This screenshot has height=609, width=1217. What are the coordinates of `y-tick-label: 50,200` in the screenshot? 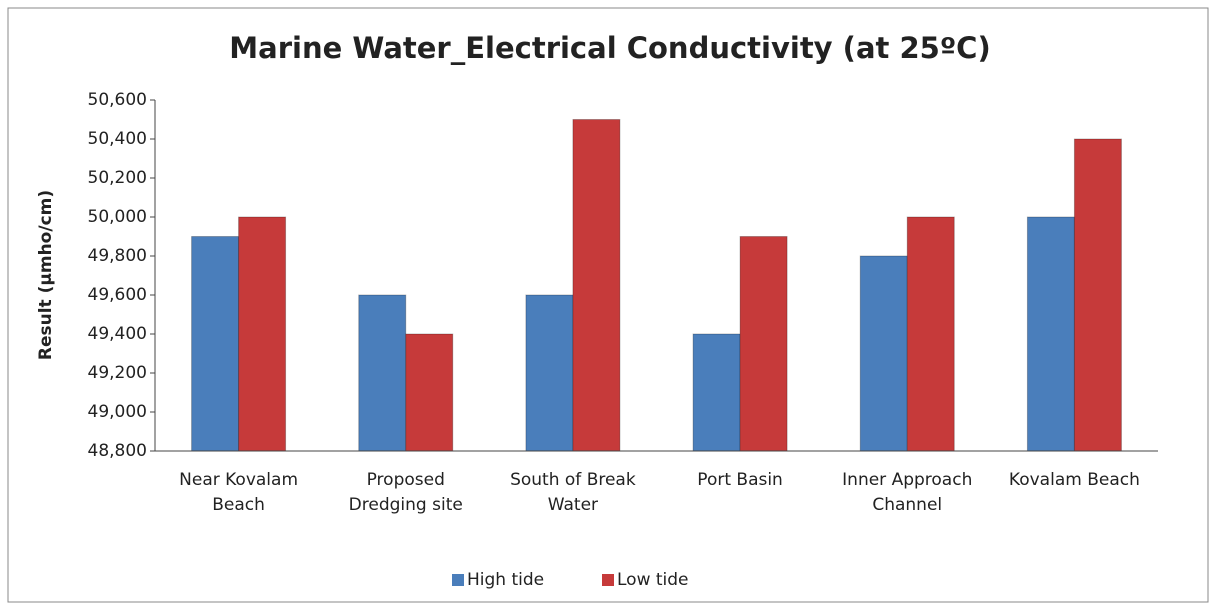 It's located at (117, 178).